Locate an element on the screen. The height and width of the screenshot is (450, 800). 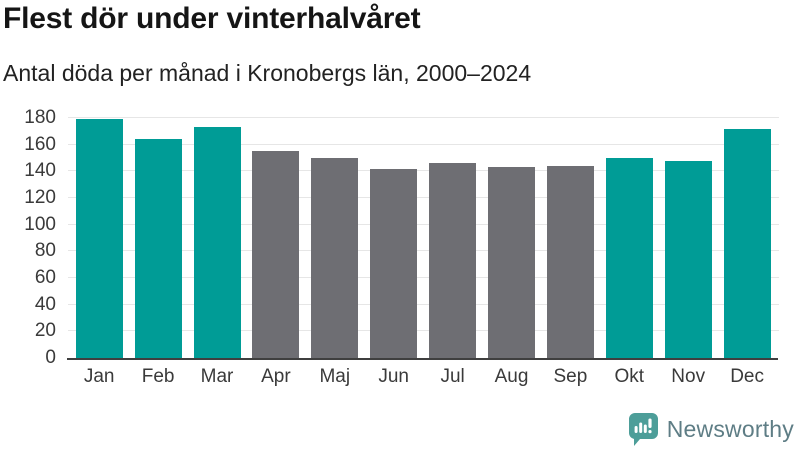
x-tick-label-feb: Feb is located at coordinates (158, 376).